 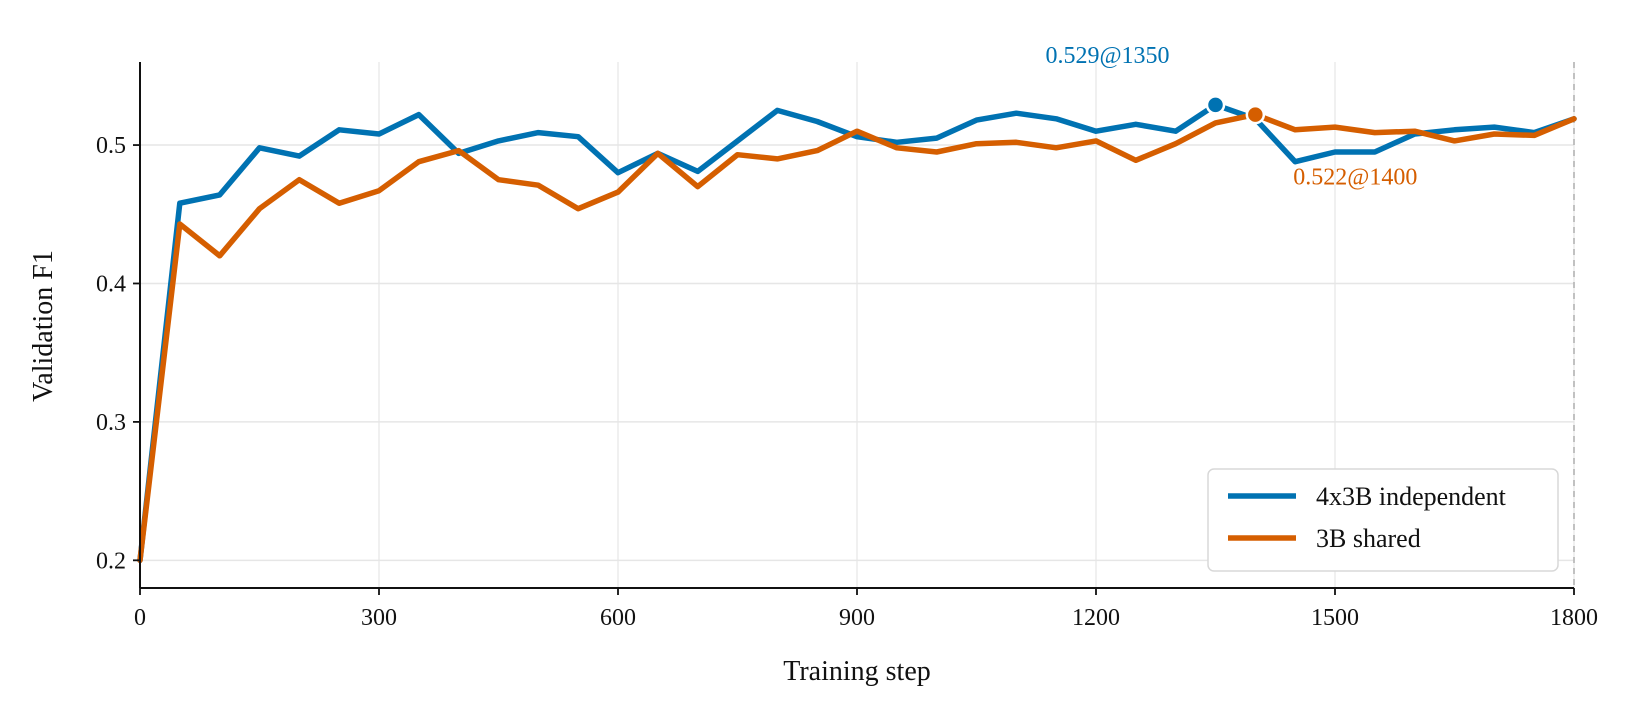 I want to click on legend-entry-3b-shared: 3B shared, so click(x=1368, y=538).